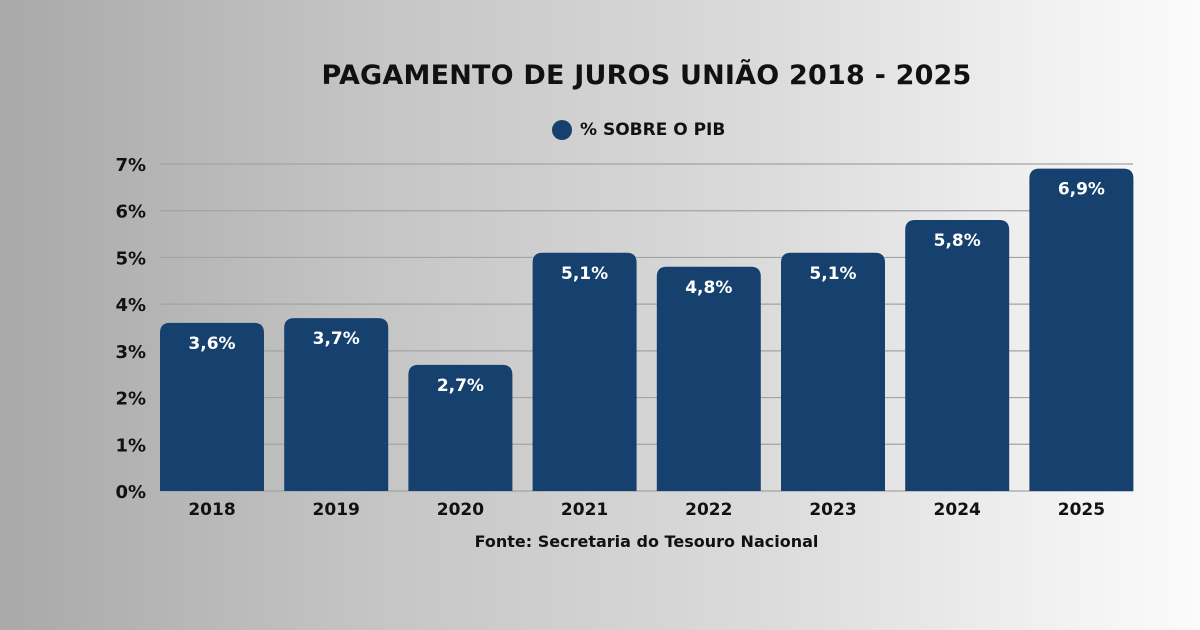 The image size is (1200, 630). What do you see at coordinates (833, 371) in the screenshot?
I see `bar-2023` at bounding box center [833, 371].